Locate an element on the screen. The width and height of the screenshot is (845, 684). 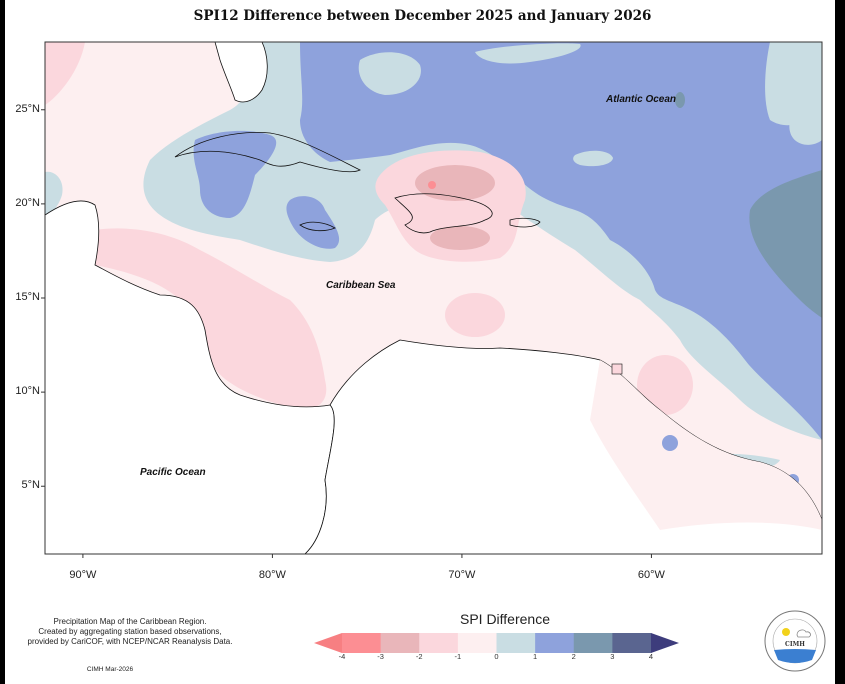
y-tick-label: 20°N is located at coordinates (27, 202).